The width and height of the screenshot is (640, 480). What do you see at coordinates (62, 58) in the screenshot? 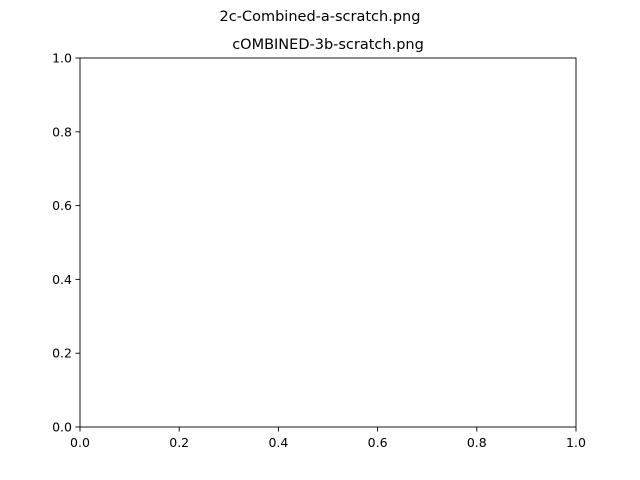
I see `y-tick-label: 1.0` at bounding box center [62, 58].